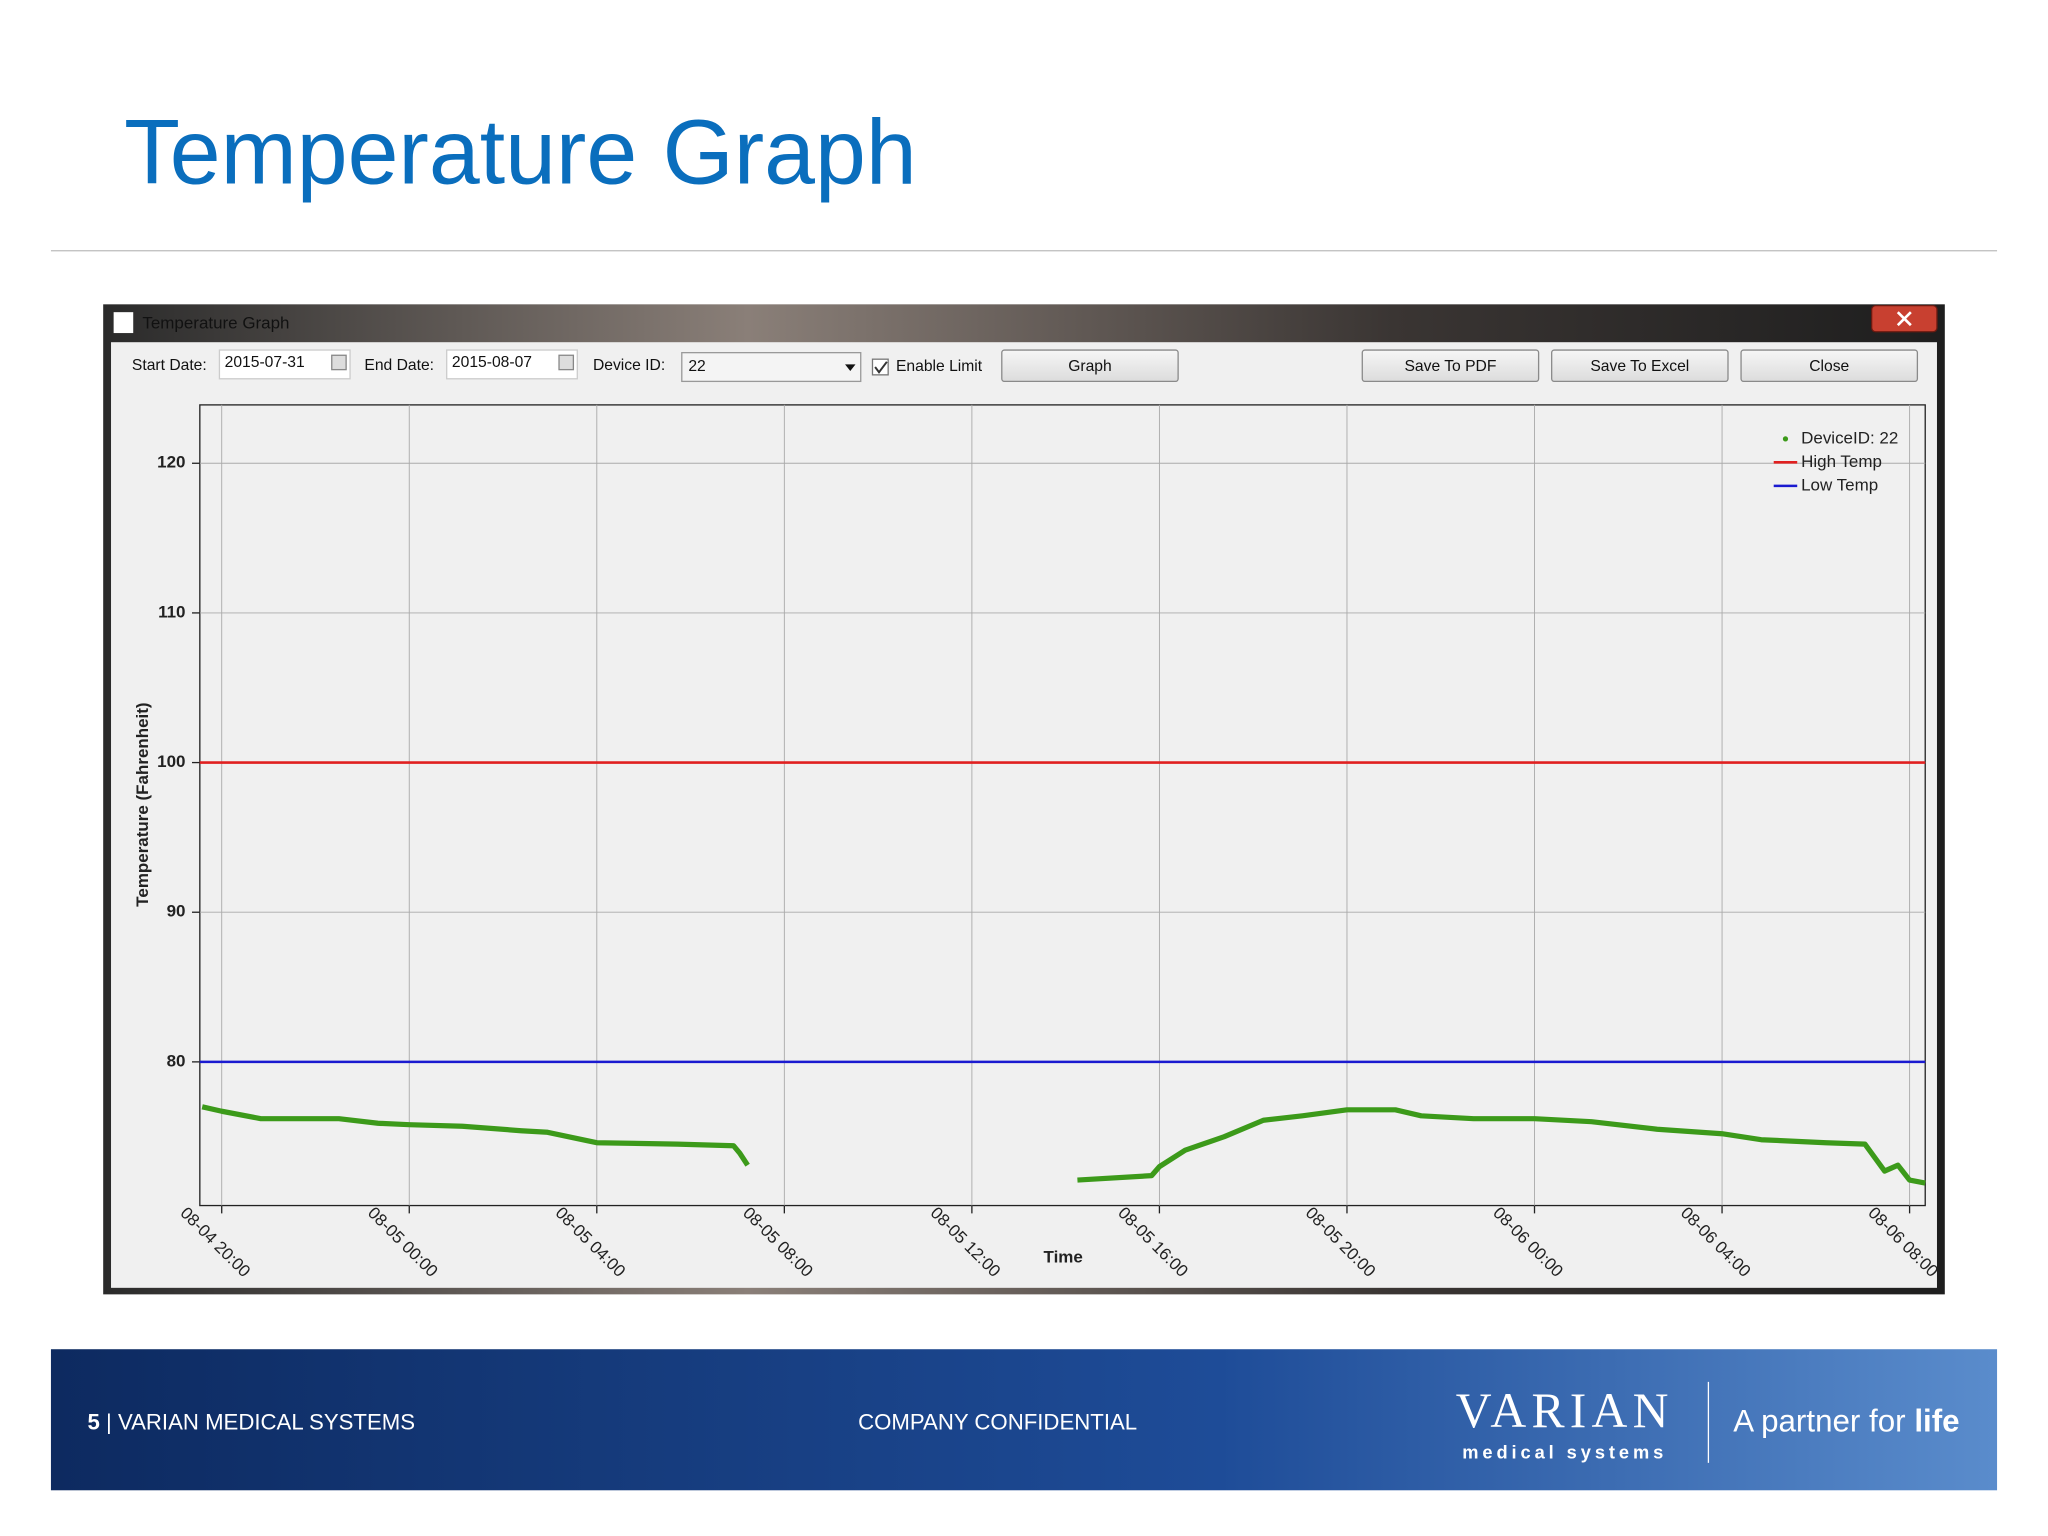  Describe the element at coordinates (94, 1422) in the screenshot. I see `page-number: 5` at that location.